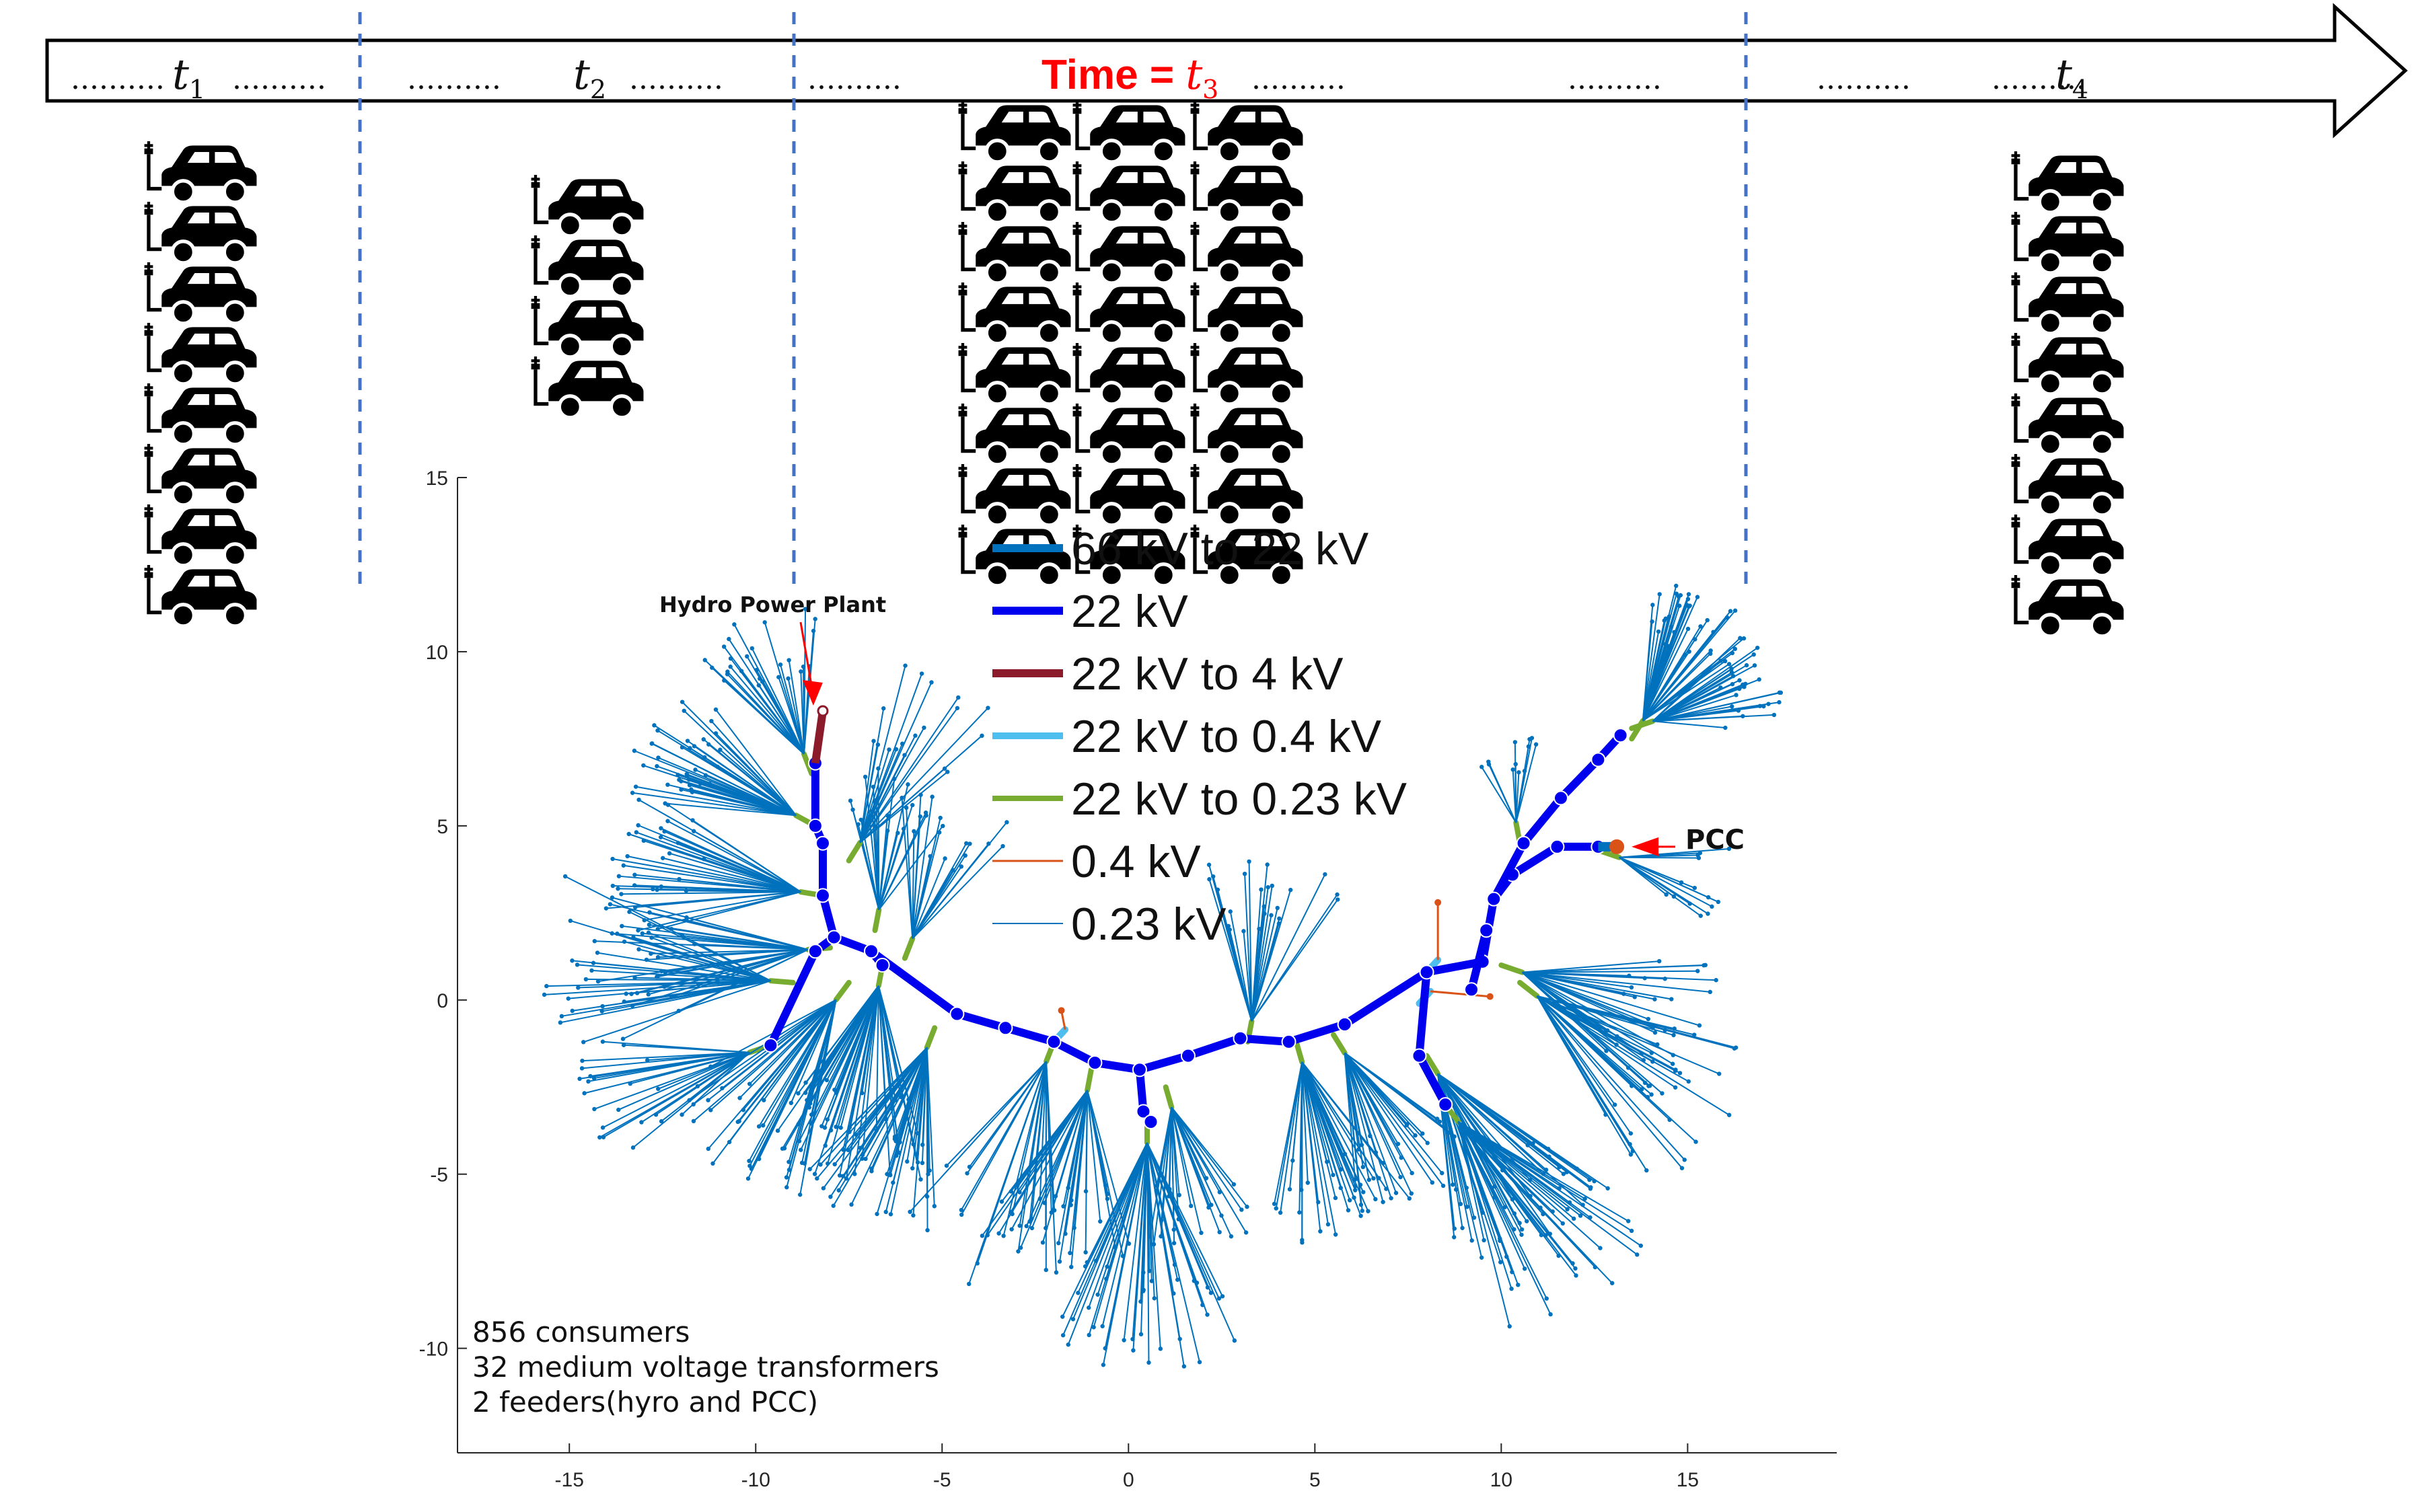 The height and width of the screenshot is (1512, 2414). I want to click on legend-label: 22 kV, so click(1130, 612).